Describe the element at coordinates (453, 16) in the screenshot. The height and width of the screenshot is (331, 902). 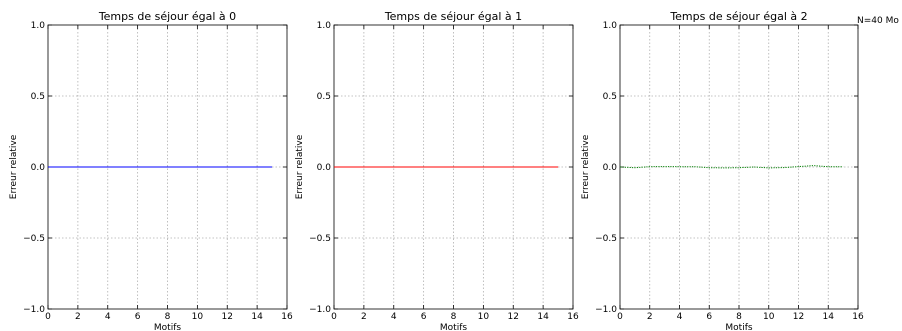
I see `panel-title: Temps de séjour égal à 1` at that location.